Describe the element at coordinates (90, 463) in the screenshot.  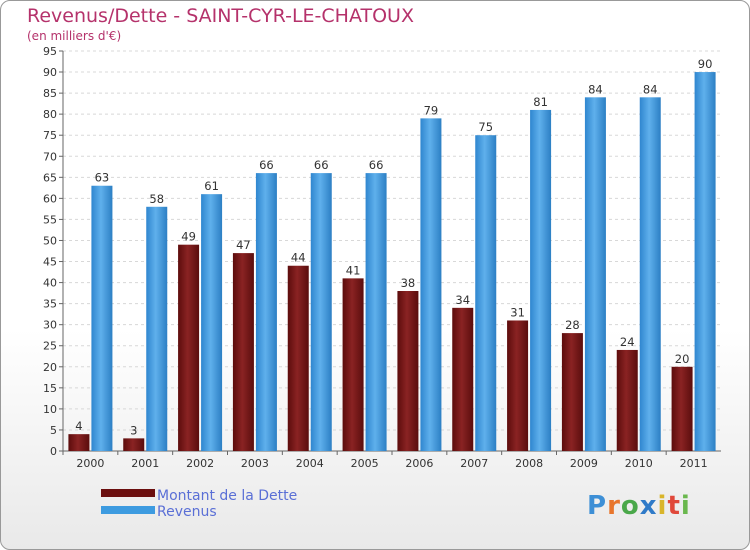
I see `x-tick-label: 2000` at that location.